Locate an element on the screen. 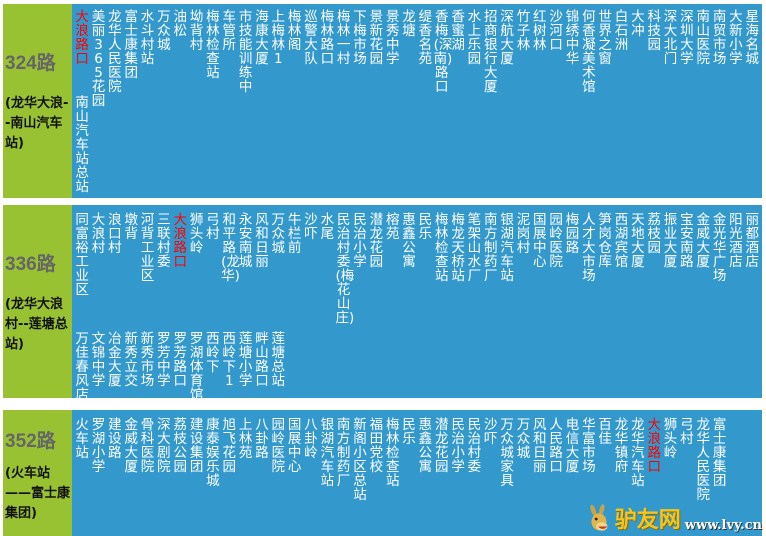 The image size is (766, 536). stop: 万众城家具 is located at coordinates (507, 453).